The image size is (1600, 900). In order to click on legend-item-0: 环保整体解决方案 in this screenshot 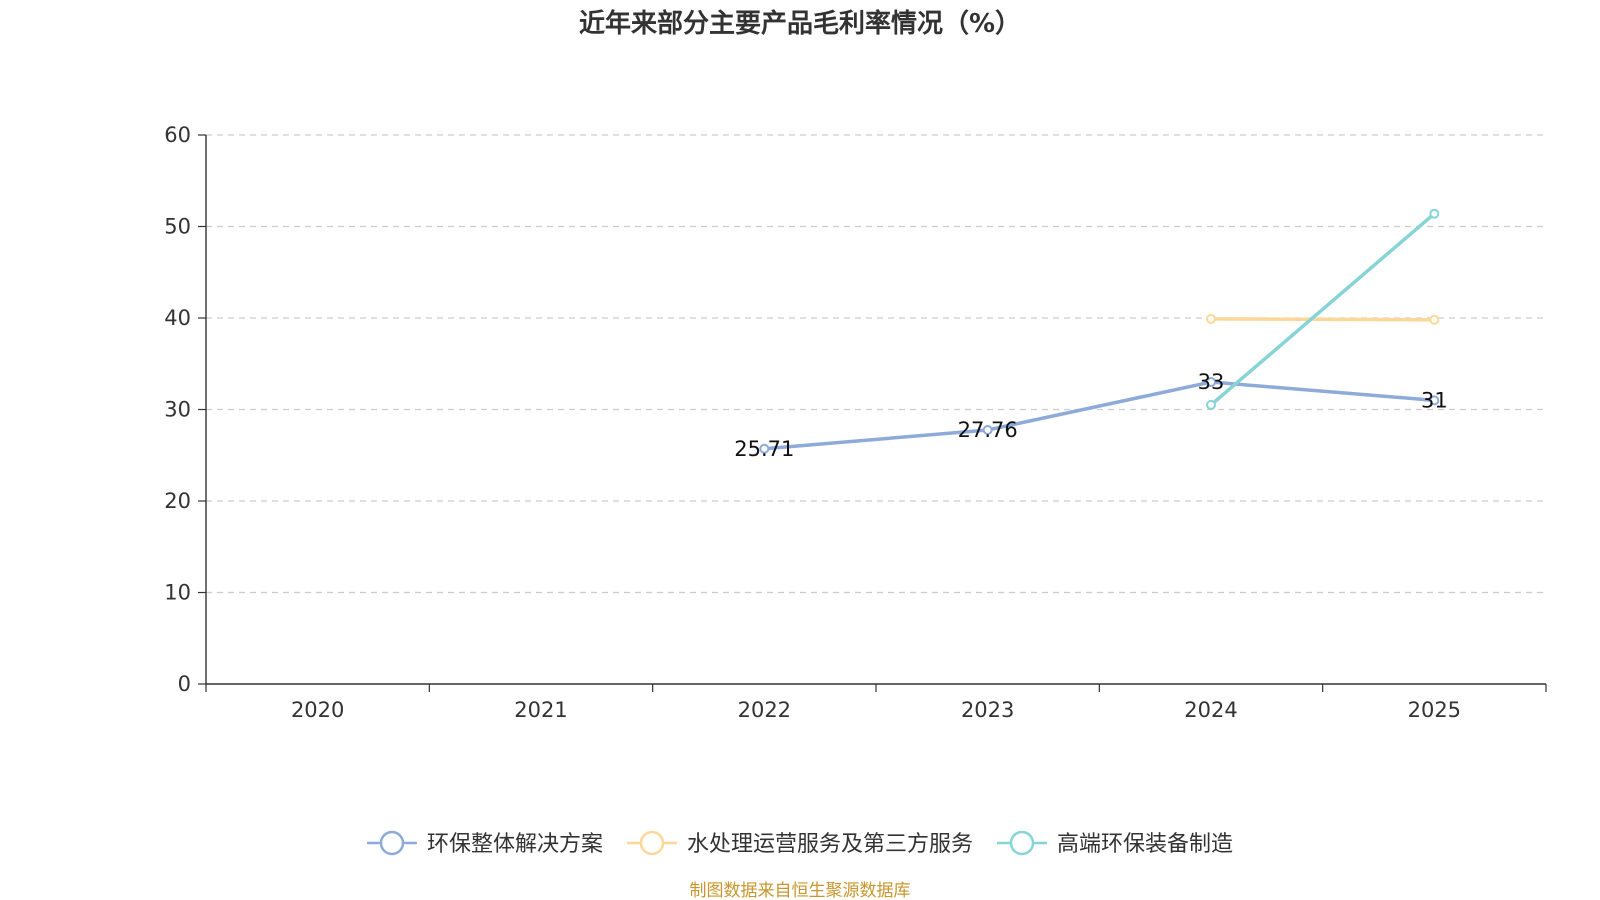, I will do `click(484, 843)`.